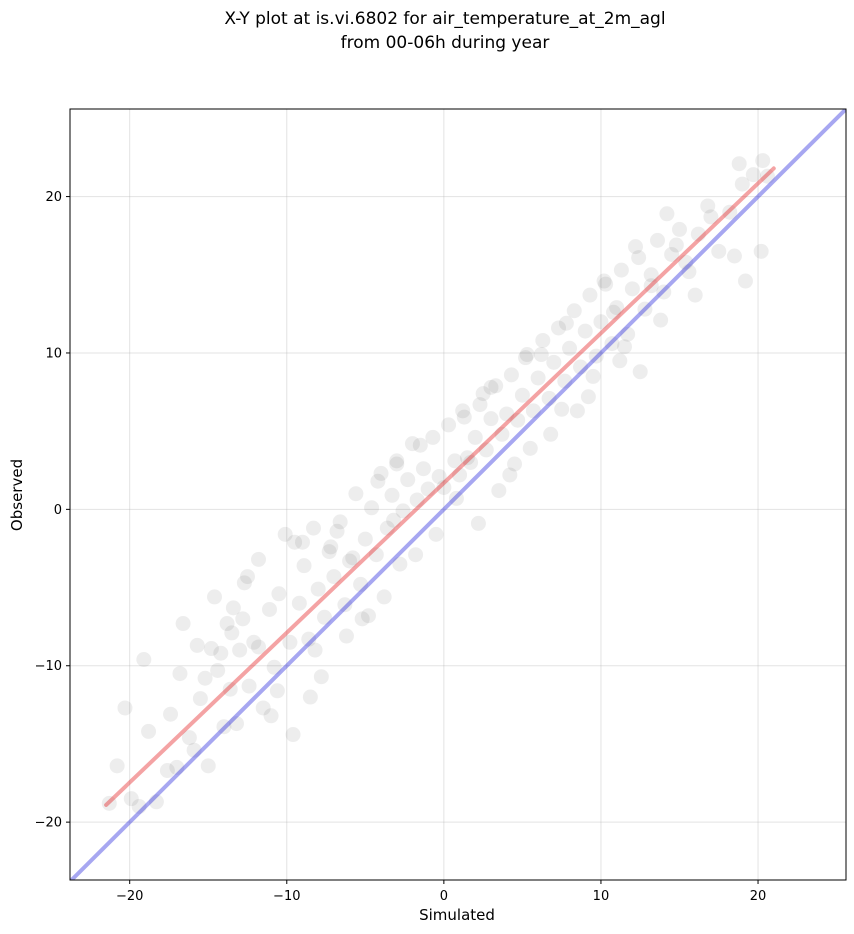 The image size is (854, 934). I want to click on y-tick-label: 0, so click(58, 510).